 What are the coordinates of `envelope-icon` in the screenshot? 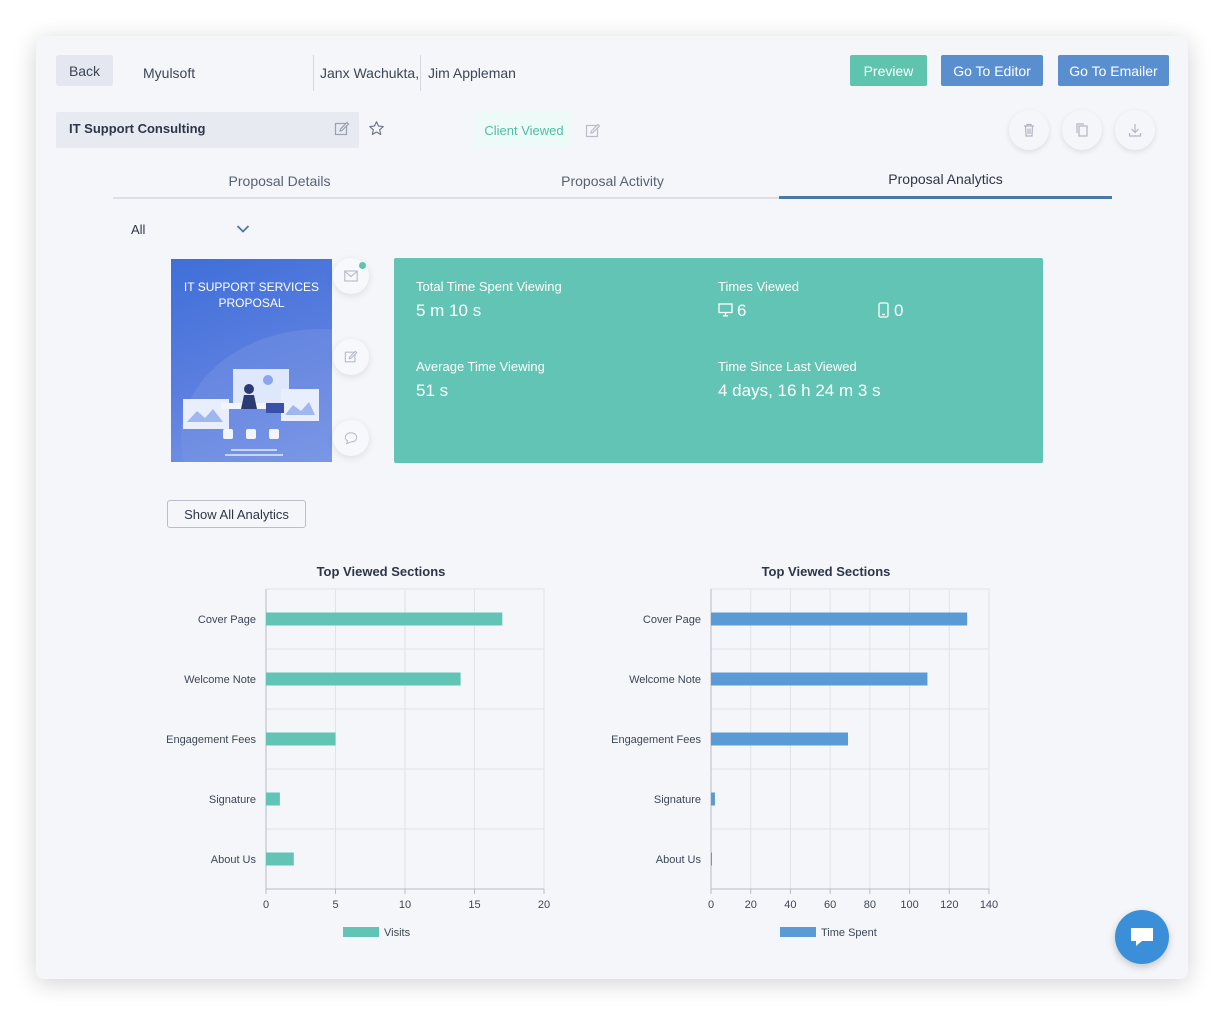 It's located at (351, 276).